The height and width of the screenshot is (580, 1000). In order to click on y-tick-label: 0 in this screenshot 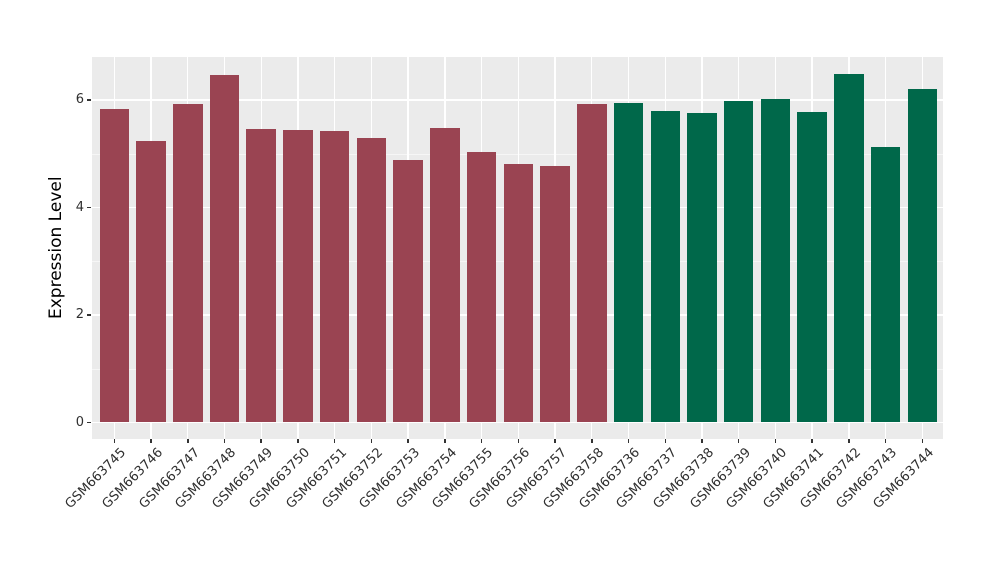, I will do `click(79, 422)`.